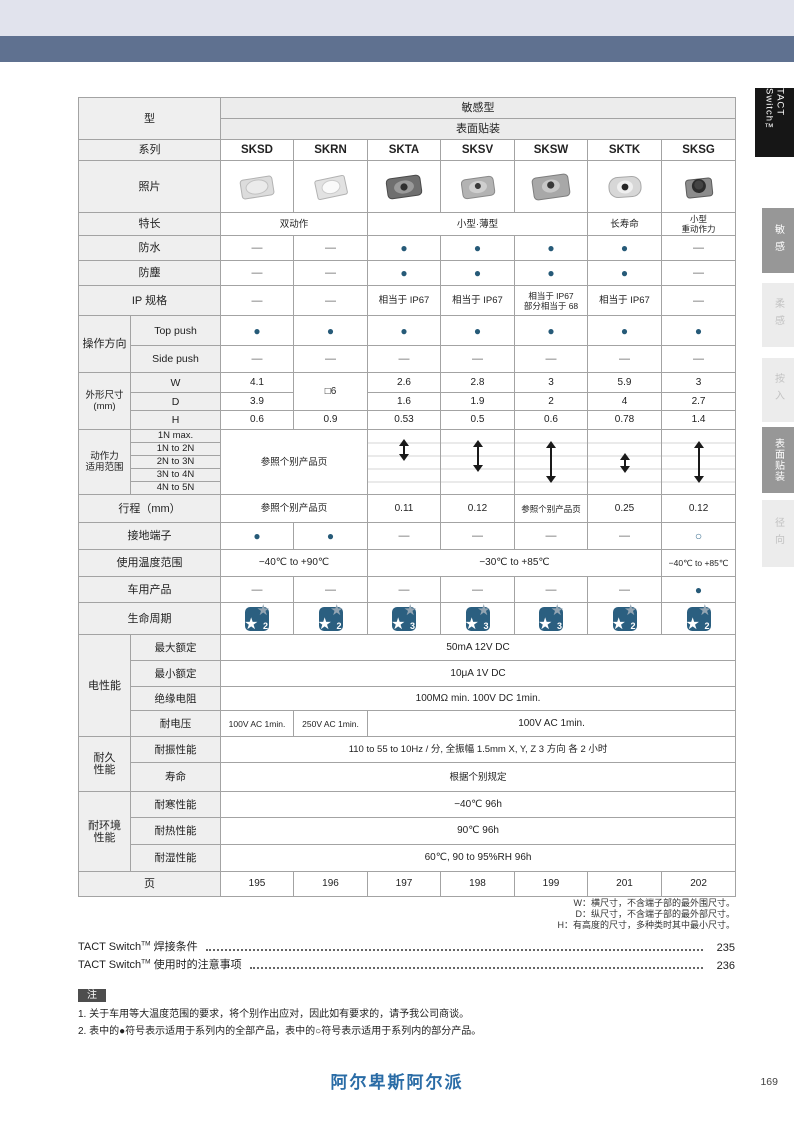 This screenshot has height=1123, width=794. What do you see at coordinates (257, 186) in the screenshot?
I see `product-photo-sksd` at bounding box center [257, 186].